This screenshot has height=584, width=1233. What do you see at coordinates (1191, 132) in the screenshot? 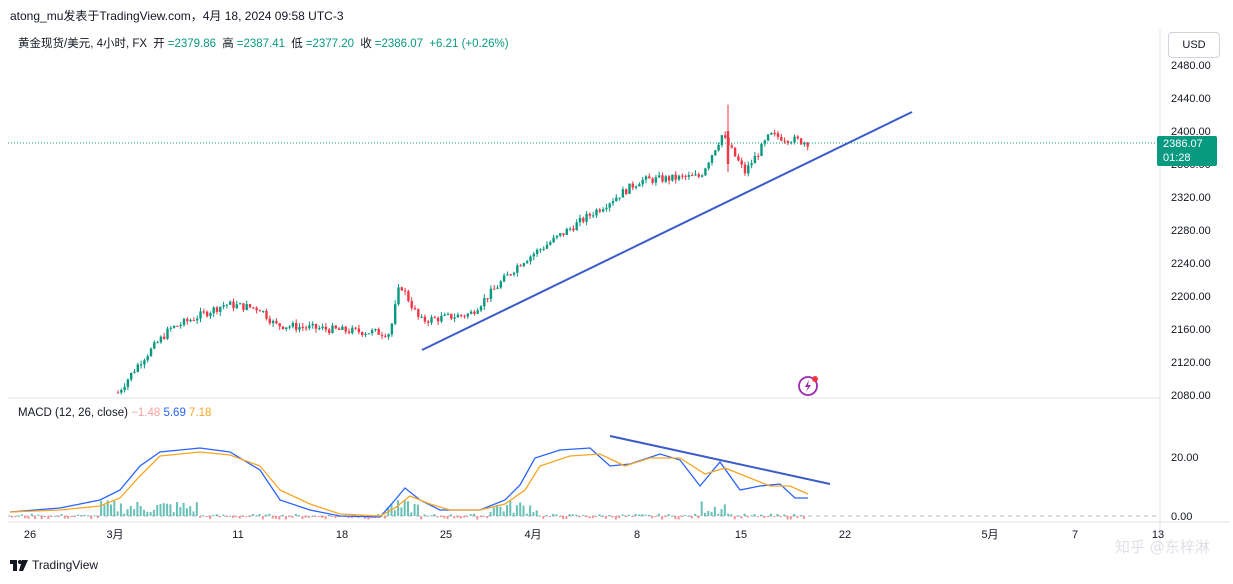
I see `price-tick-label: 2400.00` at bounding box center [1191, 132].